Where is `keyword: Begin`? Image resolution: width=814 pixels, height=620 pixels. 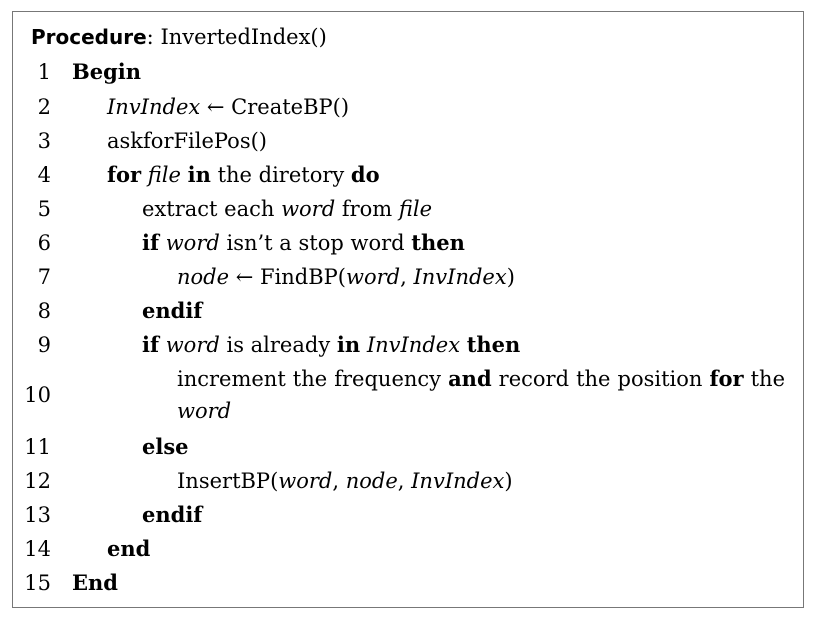
keyword: Begin is located at coordinates (107, 71).